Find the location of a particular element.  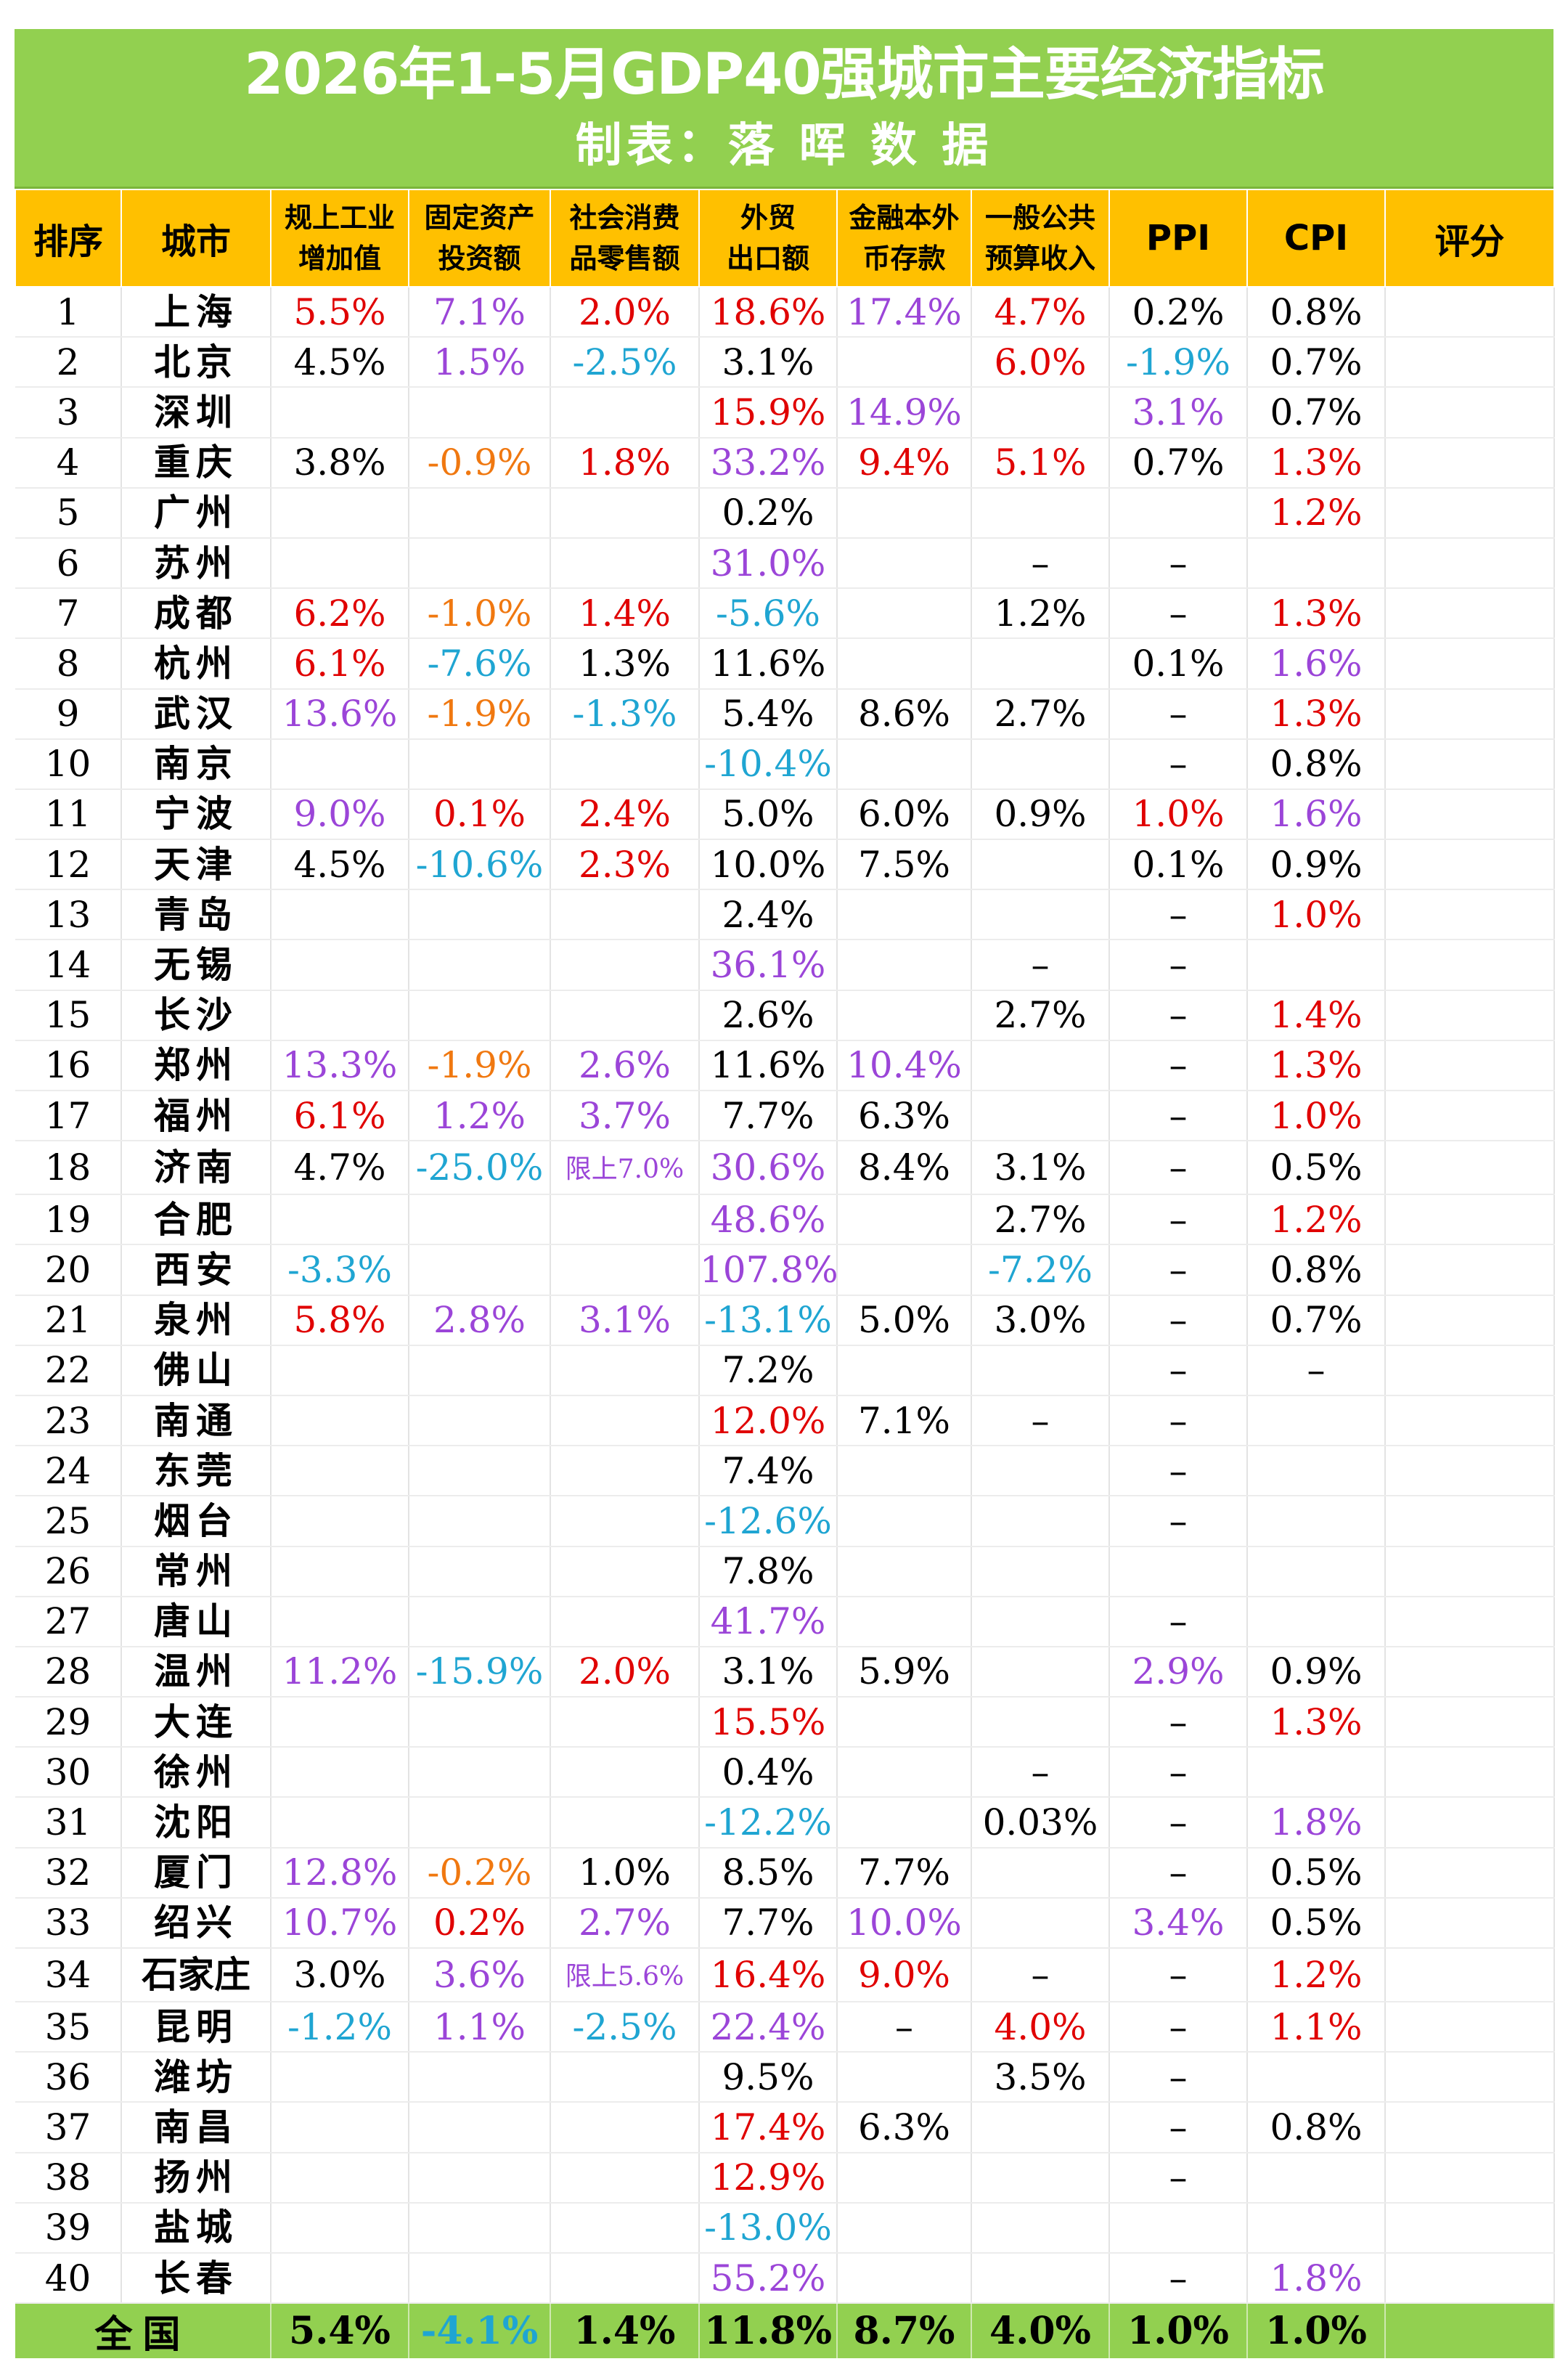

investment-cell: -7.6% is located at coordinates (480, 664).